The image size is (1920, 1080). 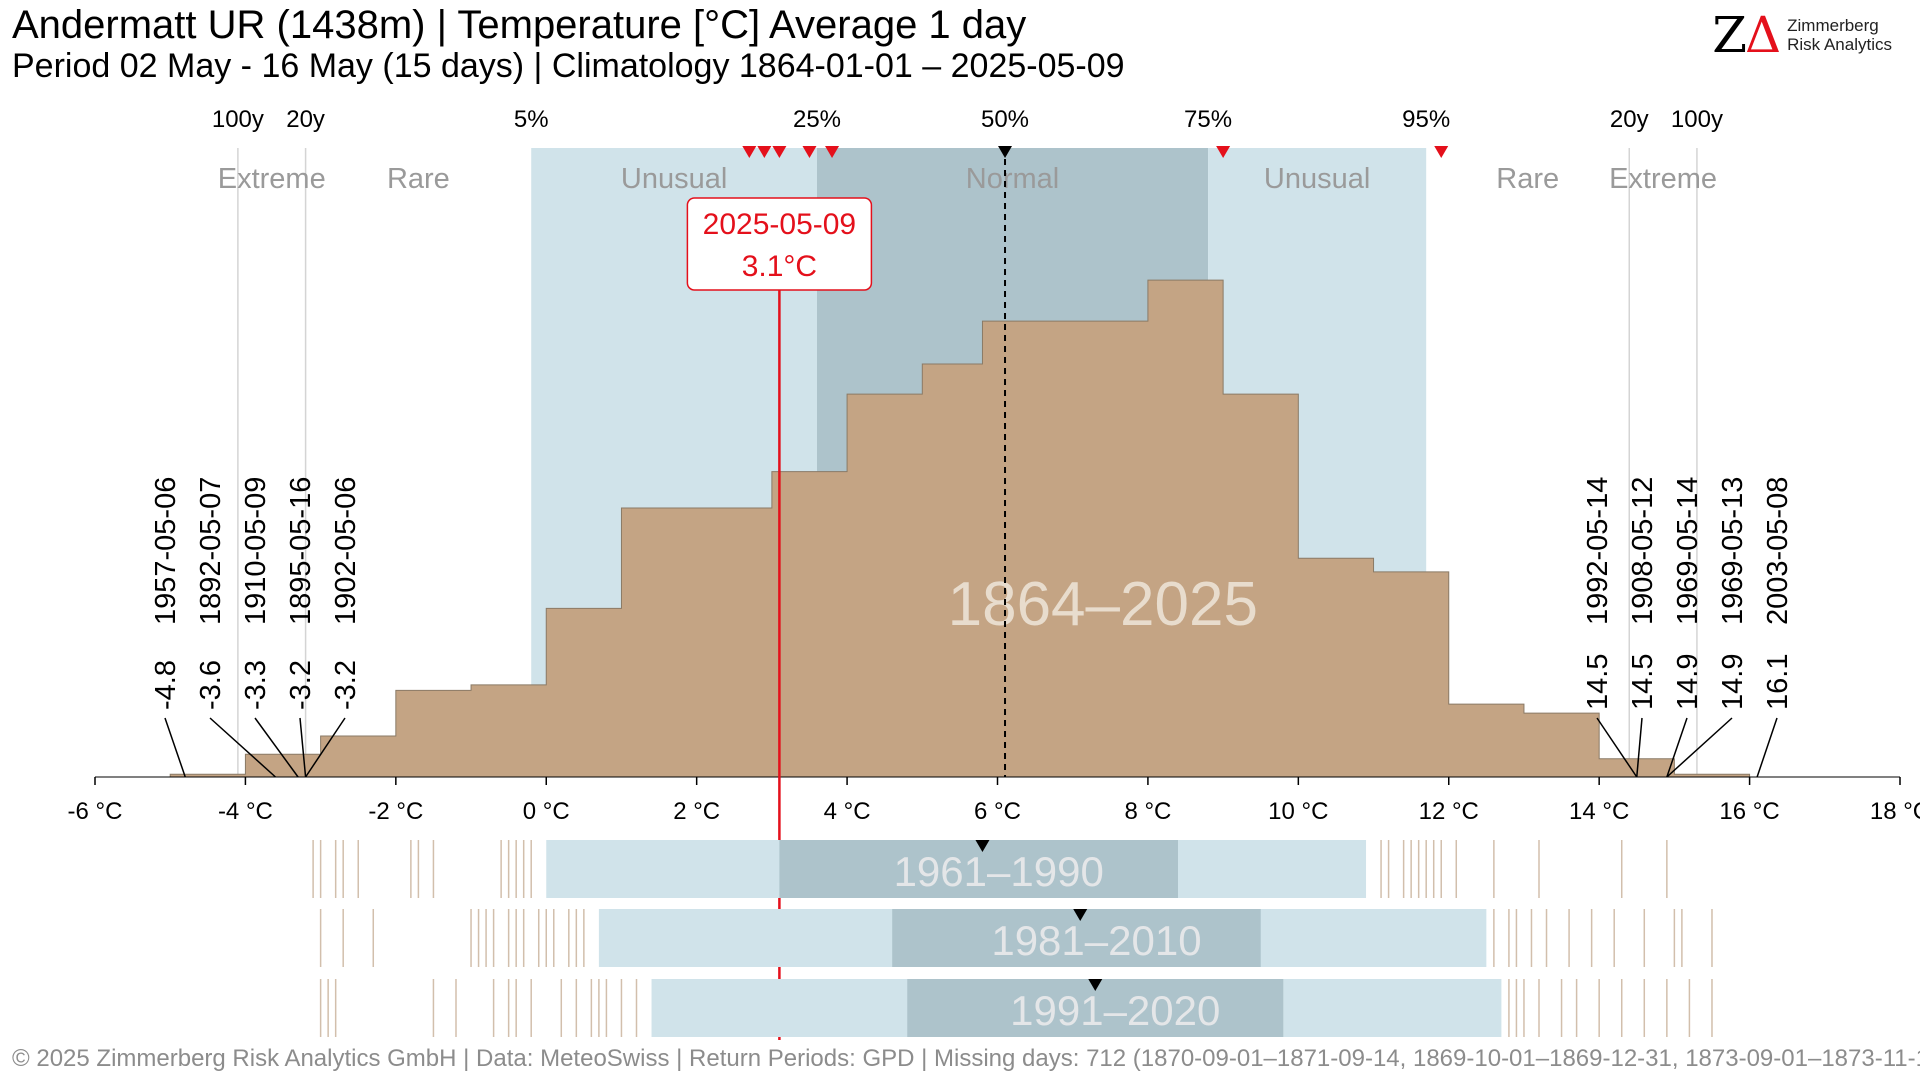 What do you see at coordinates (1629, 119) in the screenshot?
I see `return-period-label-2: 20y` at bounding box center [1629, 119].